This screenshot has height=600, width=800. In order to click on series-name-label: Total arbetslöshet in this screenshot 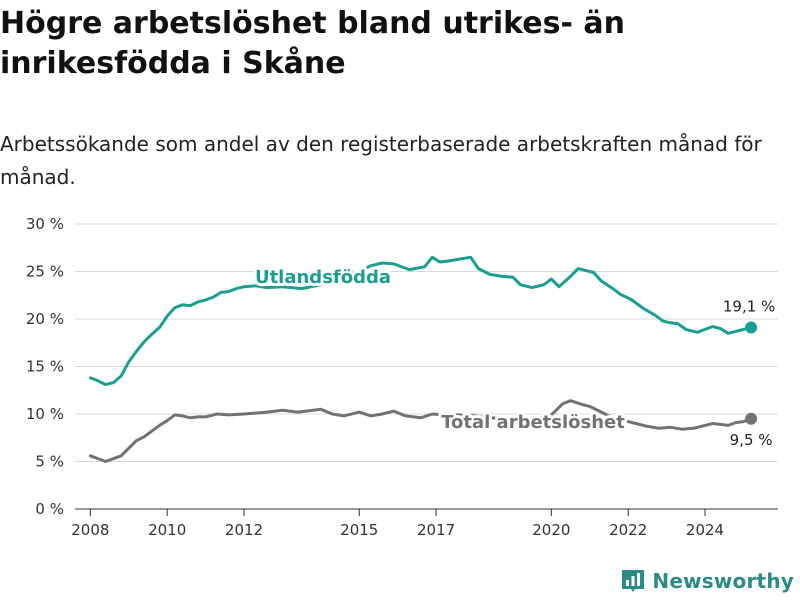, I will do `click(533, 422)`.